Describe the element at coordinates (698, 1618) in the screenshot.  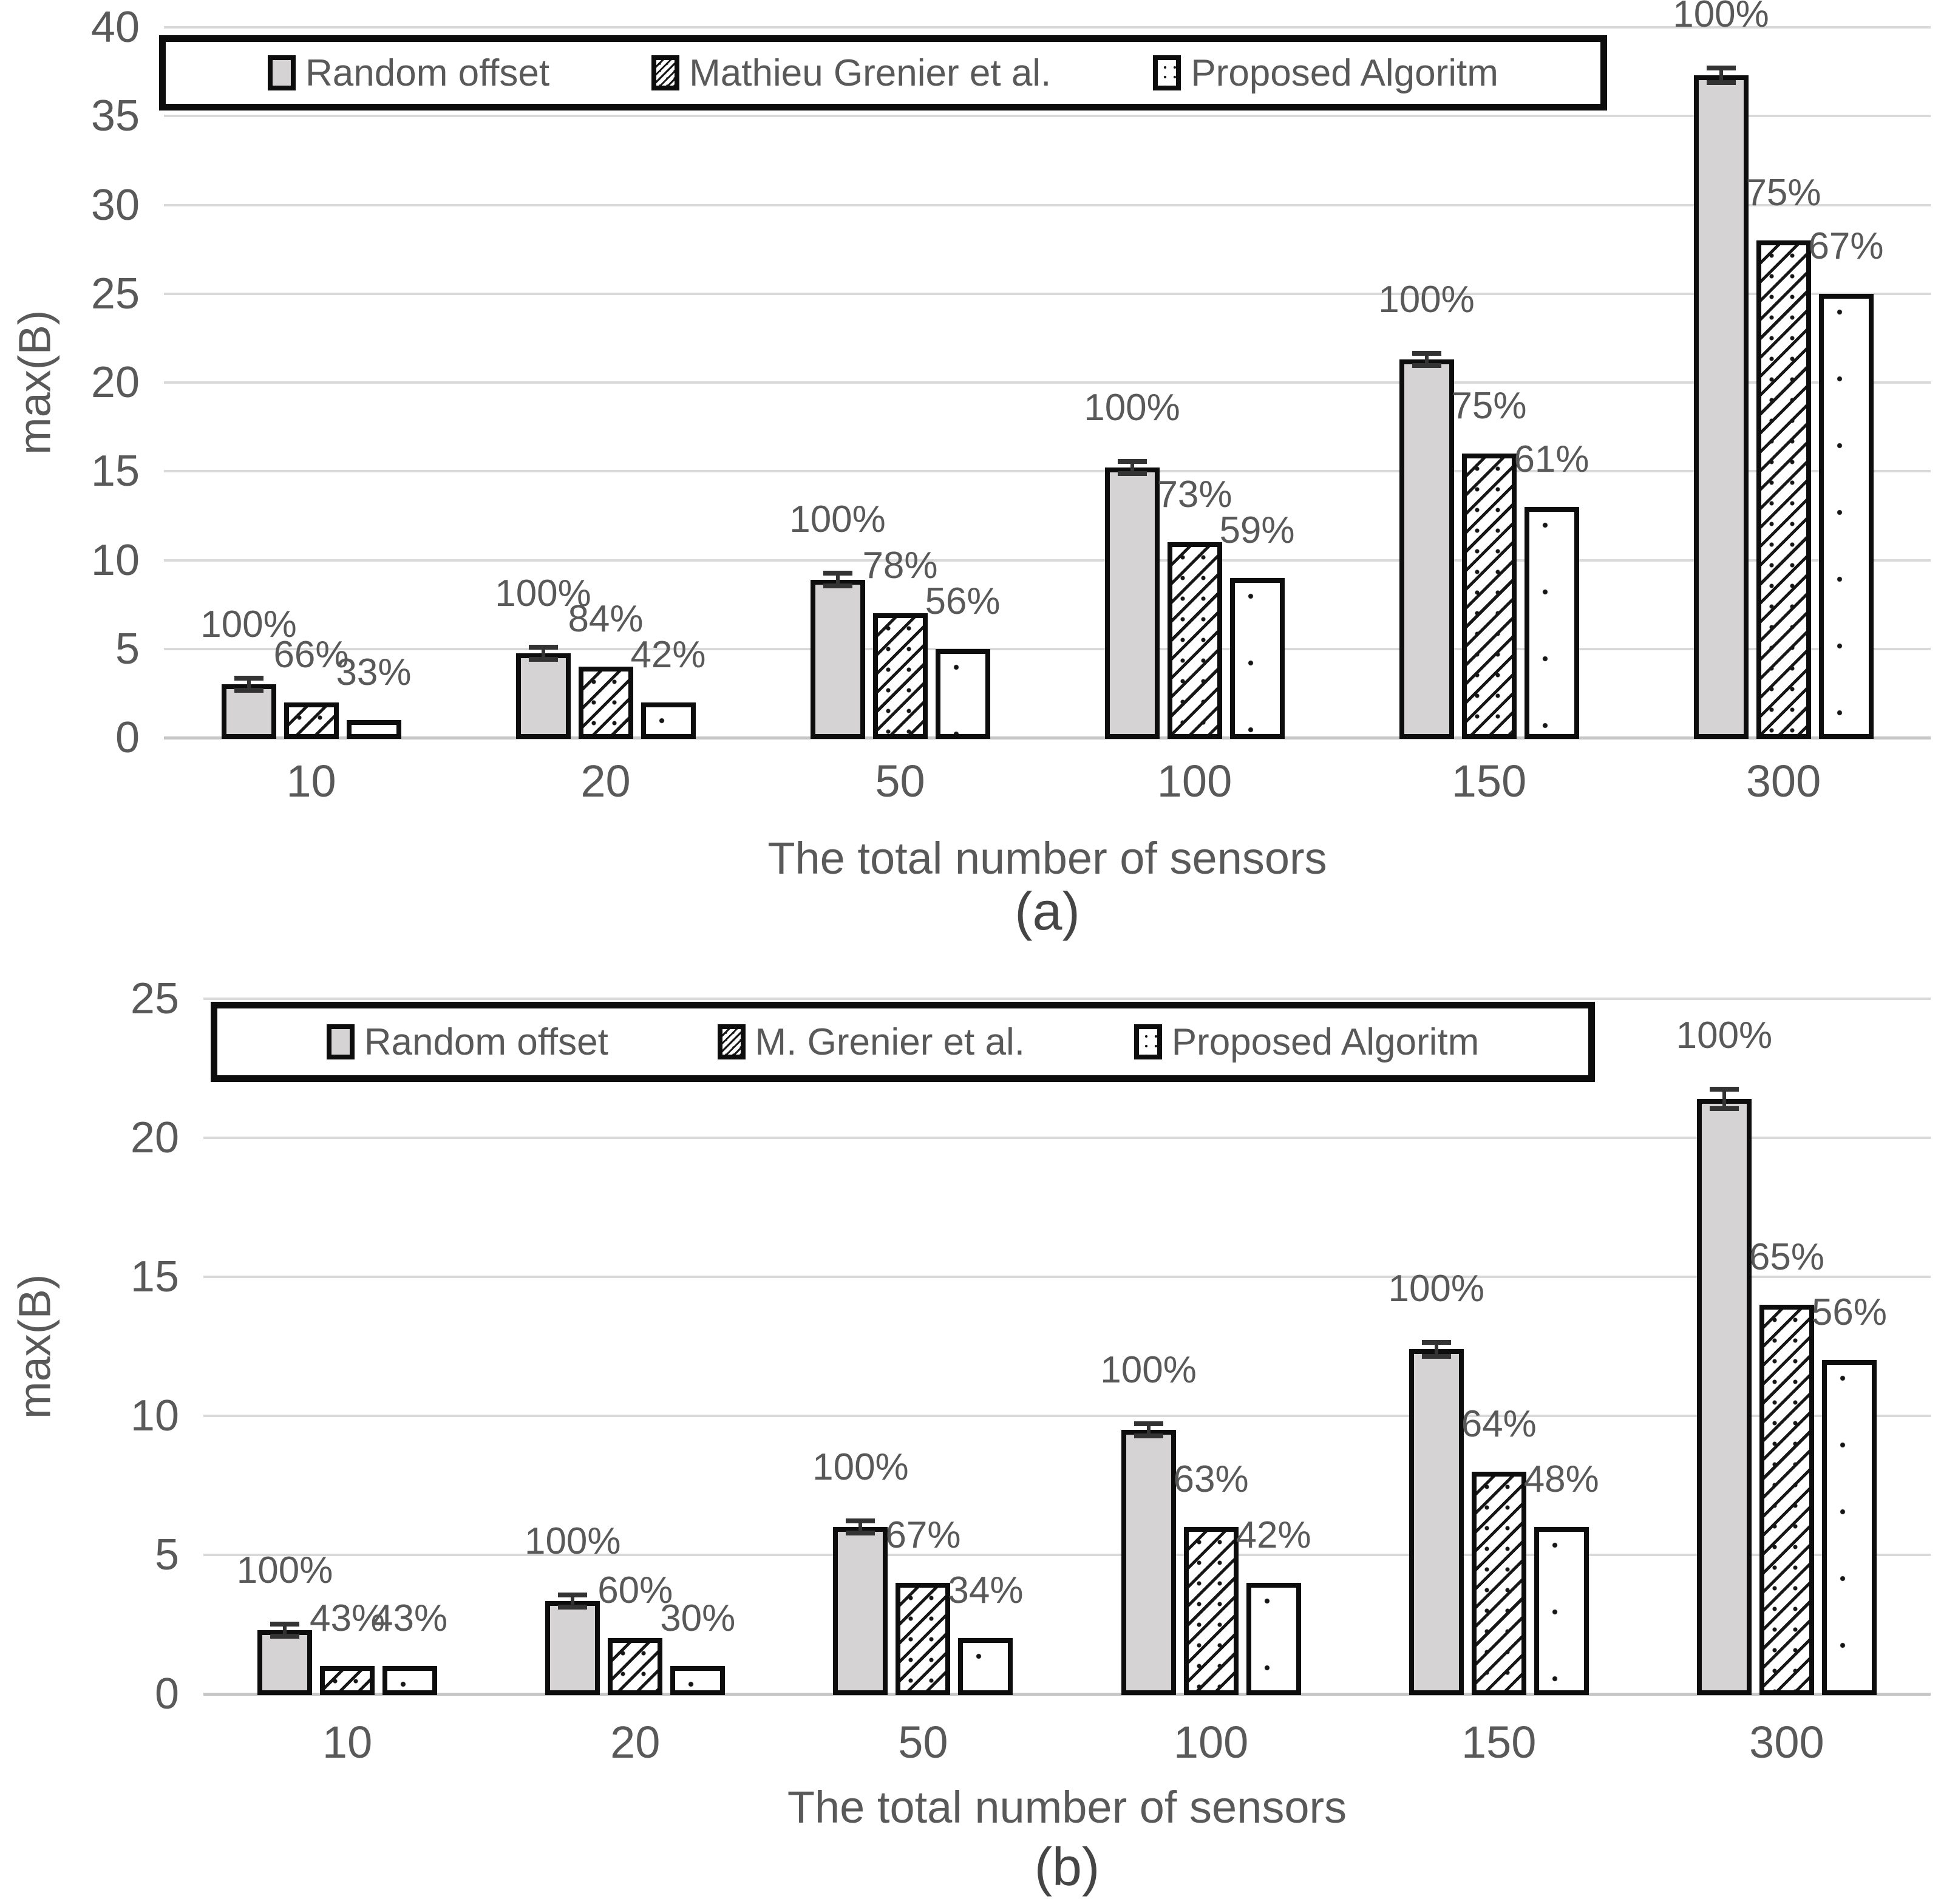
I see `bar-value-label: 30%` at that location.